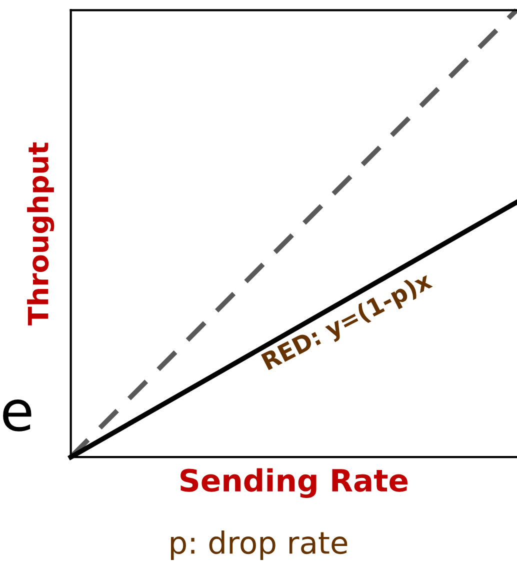 The image size is (517, 565). I want to click on annotation: e, so click(17, 415).